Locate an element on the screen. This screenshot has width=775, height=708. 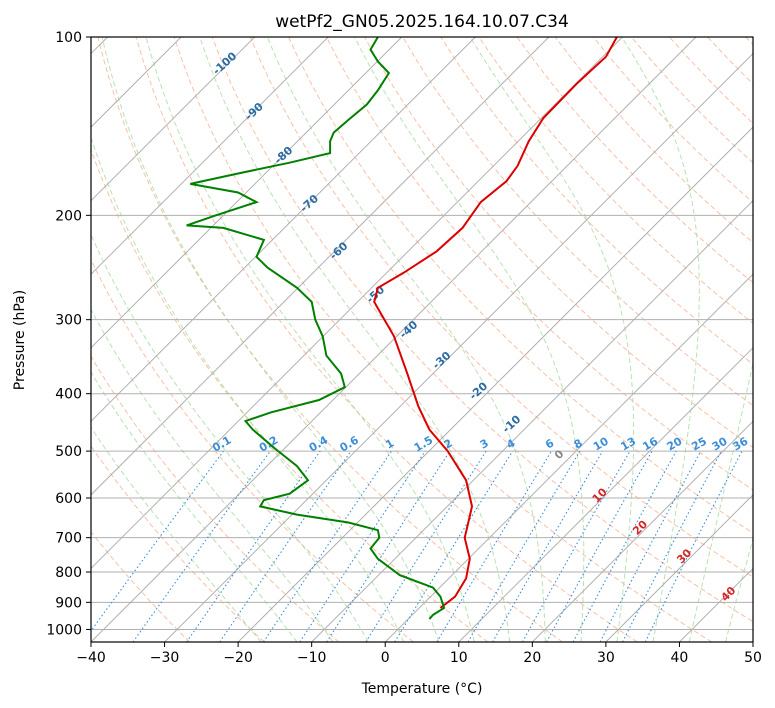
x-tick-label: 50 is located at coordinates (753, 658).